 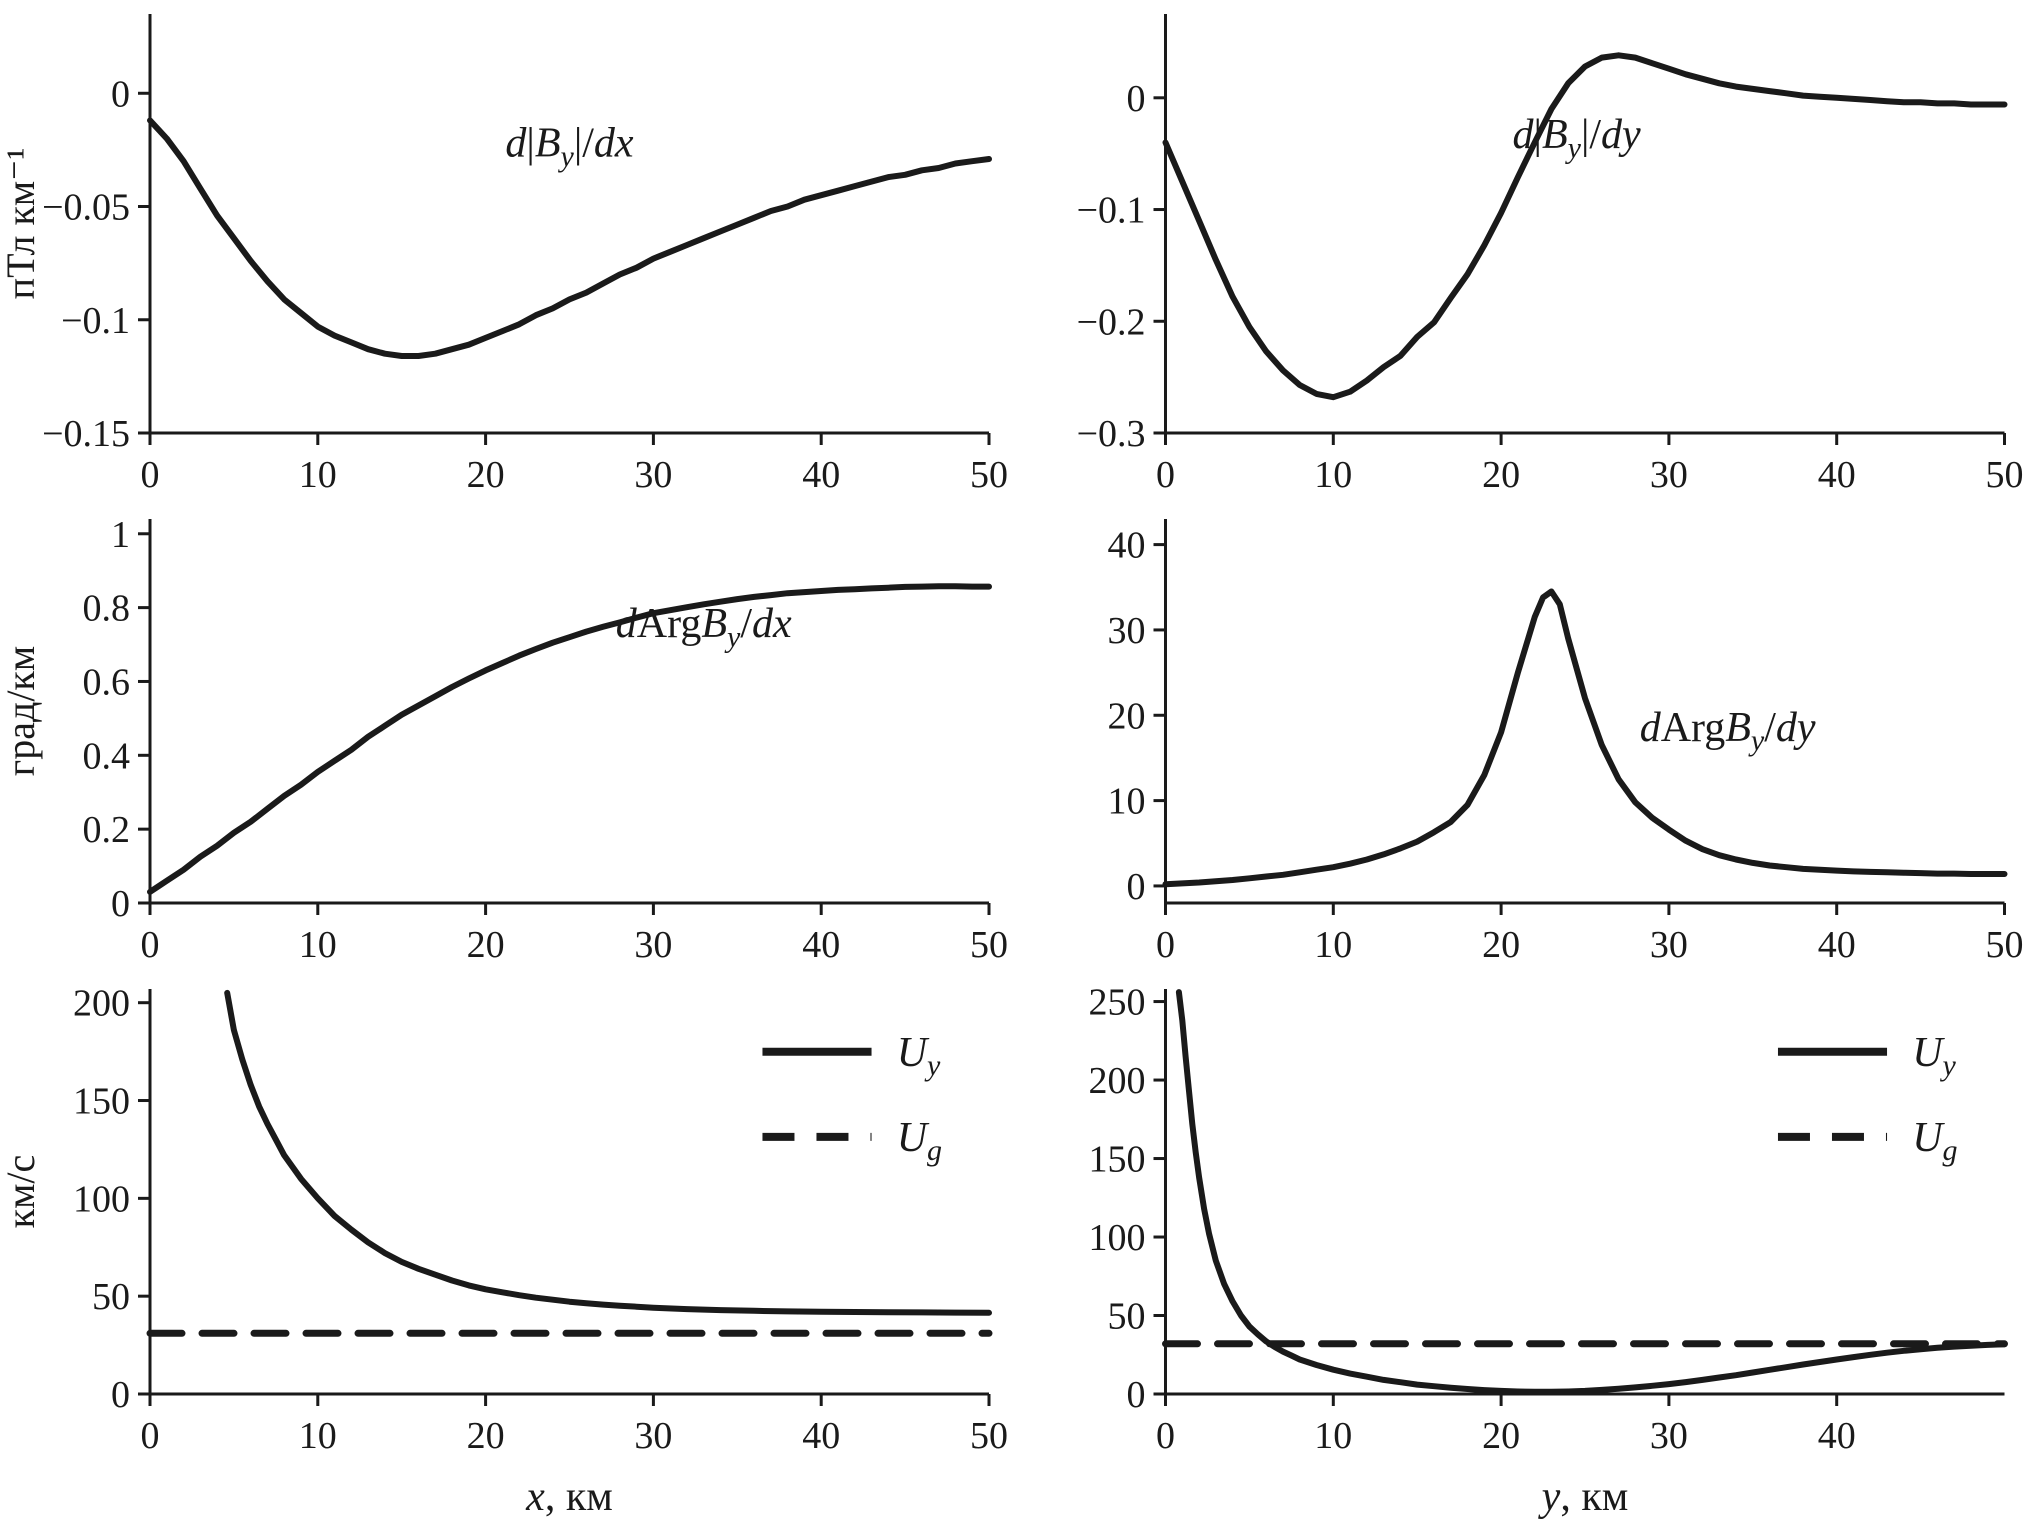 What do you see at coordinates (107, 830) in the screenshot?
I see `svg-text: 0.2` at bounding box center [107, 830].